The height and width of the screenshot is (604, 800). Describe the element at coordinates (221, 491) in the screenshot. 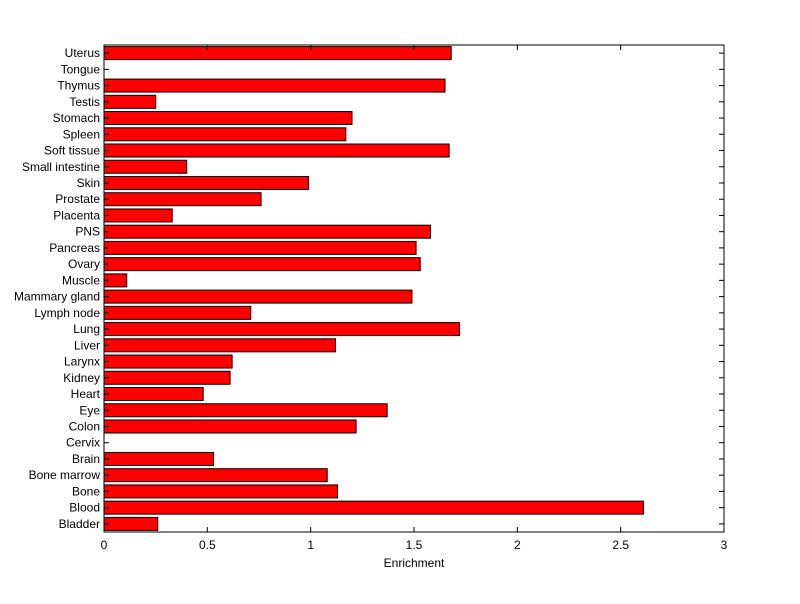

I see `bar-bone` at that location.